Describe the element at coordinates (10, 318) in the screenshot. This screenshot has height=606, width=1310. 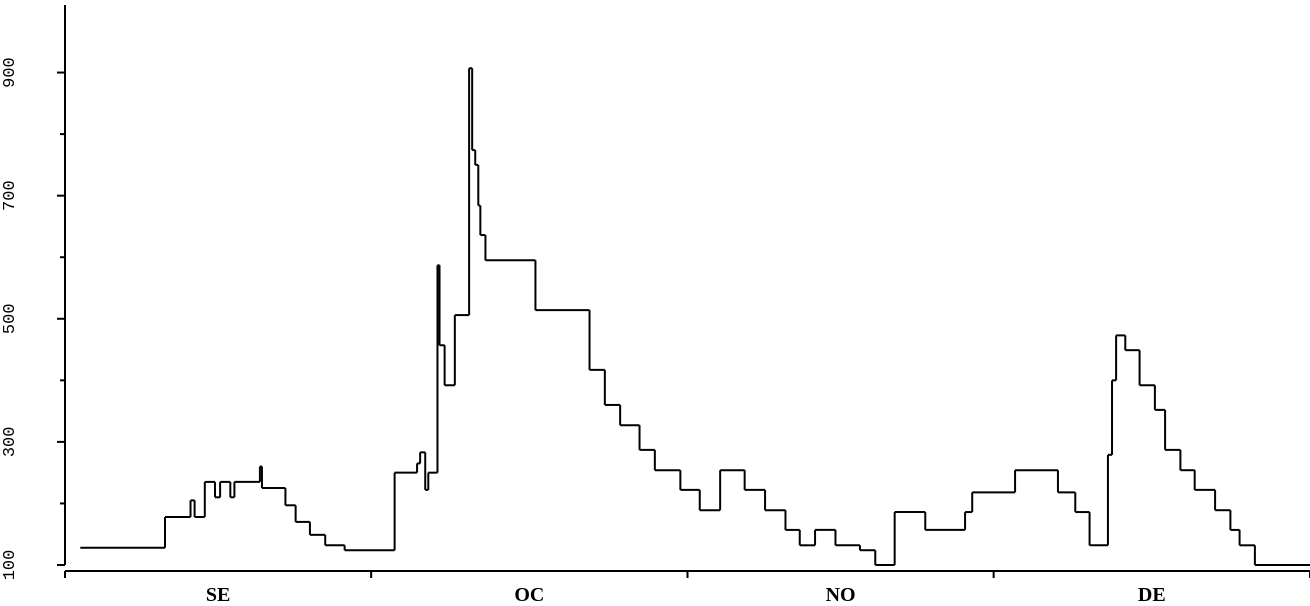
I see `y-tick-label: 500` at that location.